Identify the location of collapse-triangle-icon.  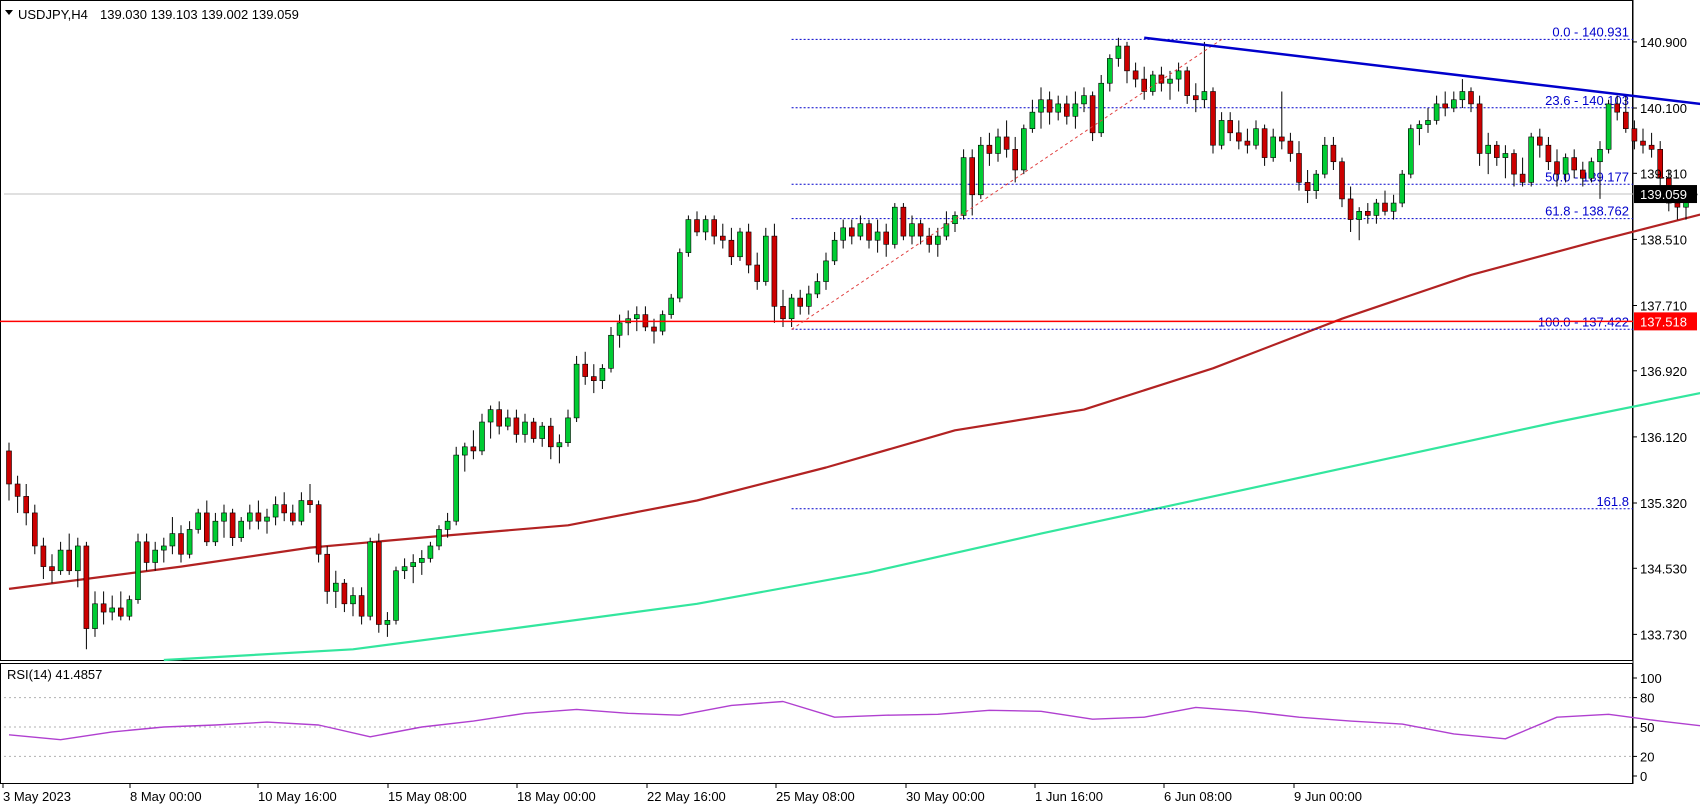
(9, 12).